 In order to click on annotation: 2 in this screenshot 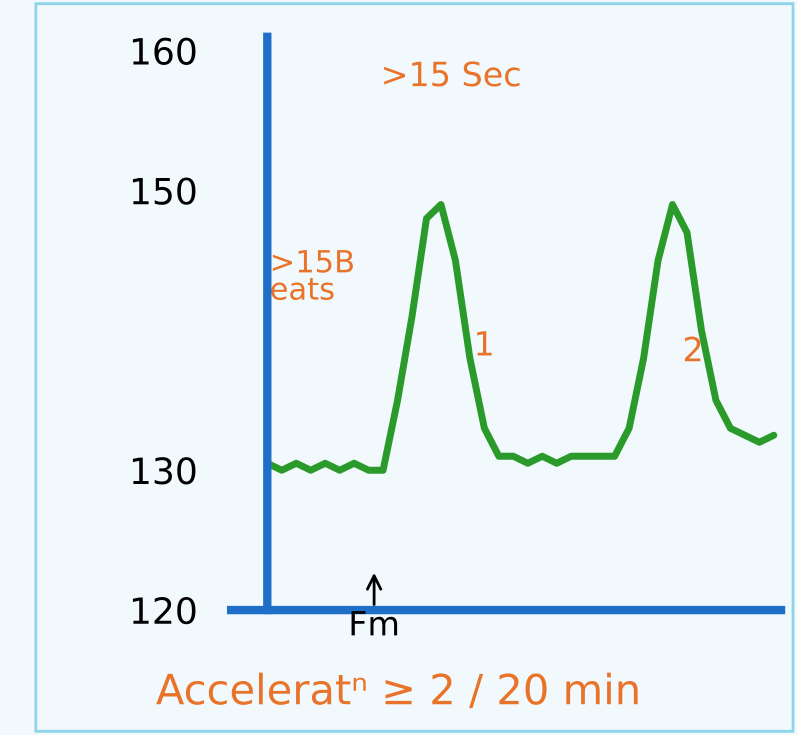, I will do `click(692, 349)`.